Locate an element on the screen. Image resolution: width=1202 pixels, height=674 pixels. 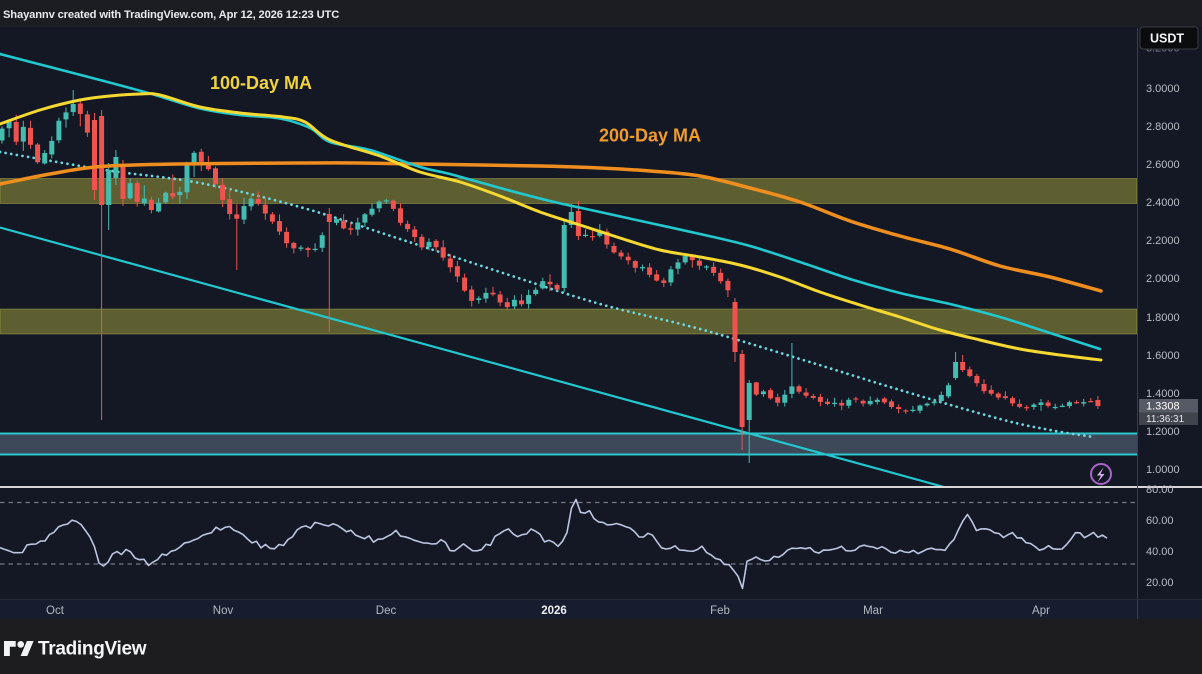
svg-text: 1.6000 is located at coordinates (1163, 356).